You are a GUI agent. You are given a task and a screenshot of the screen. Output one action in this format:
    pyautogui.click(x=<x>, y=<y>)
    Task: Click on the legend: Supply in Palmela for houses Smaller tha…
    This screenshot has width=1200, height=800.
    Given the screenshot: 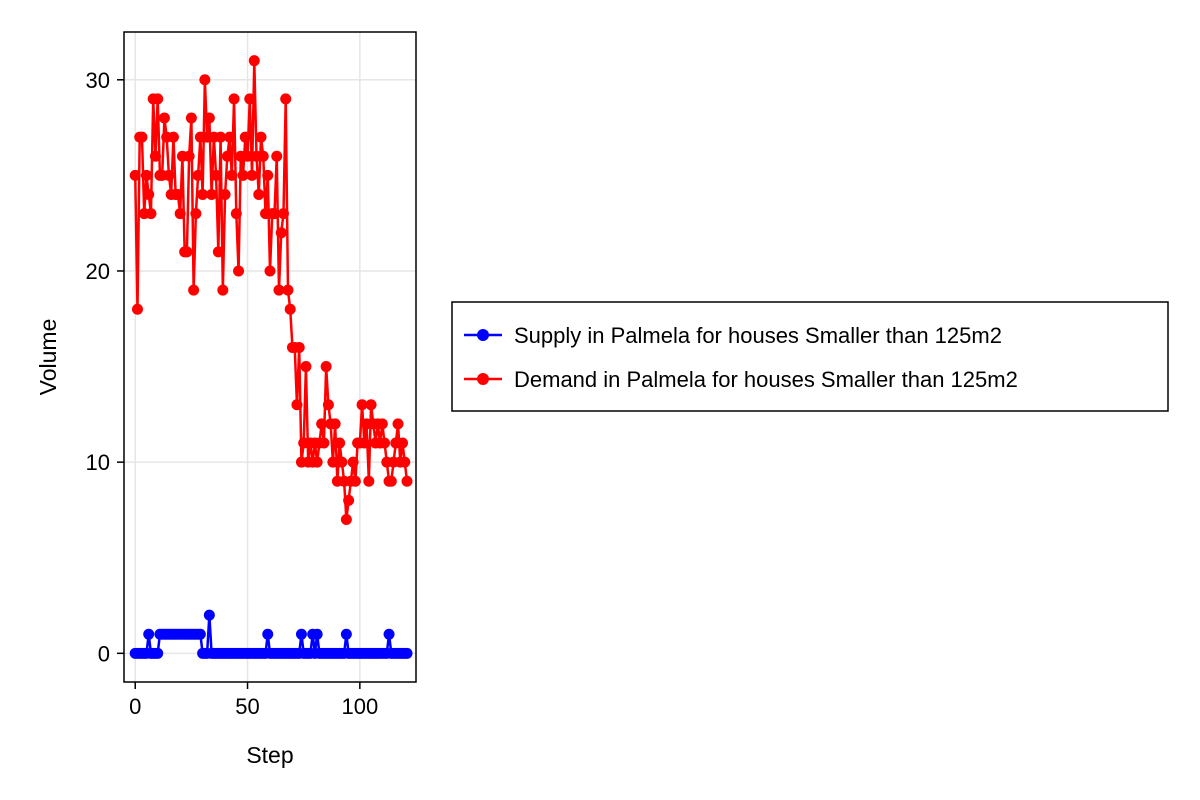 What is the action you would take?
    pyautogui.click(x=810, y=356)
    